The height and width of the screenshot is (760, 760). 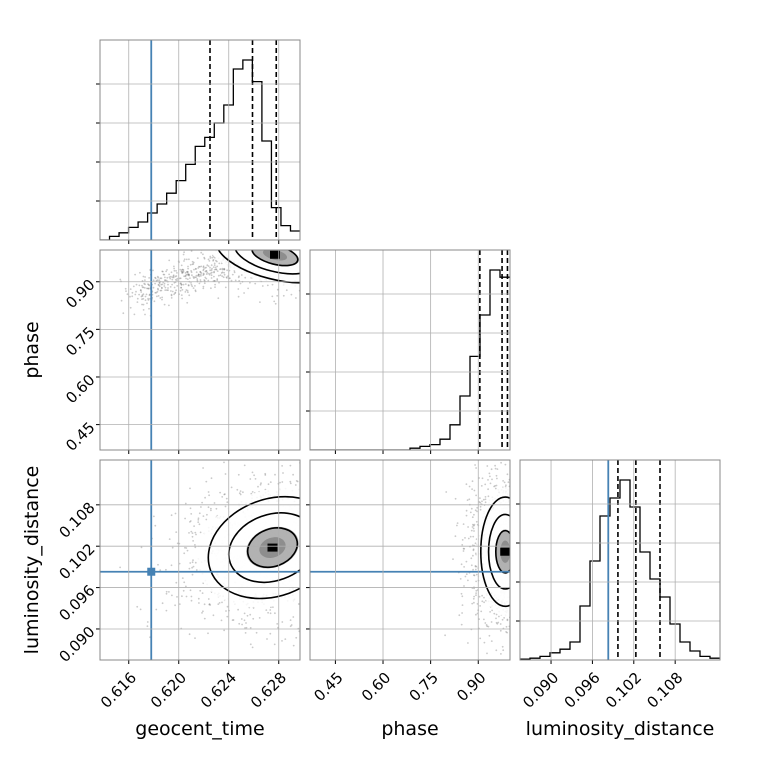 What do you see at coordinates (582, 690) in the screenshot?
I see `x-tick-label: 0.096` at bounding box center [582, 690].